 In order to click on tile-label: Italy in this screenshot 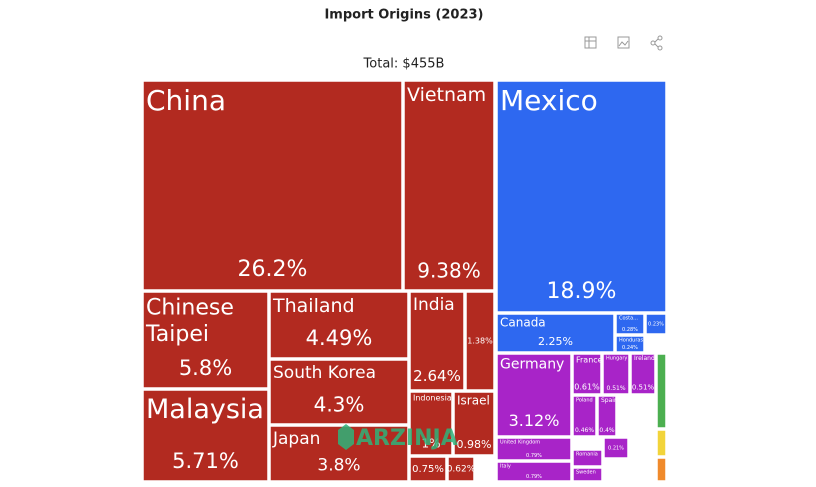, I will do `click(505, 466)`.